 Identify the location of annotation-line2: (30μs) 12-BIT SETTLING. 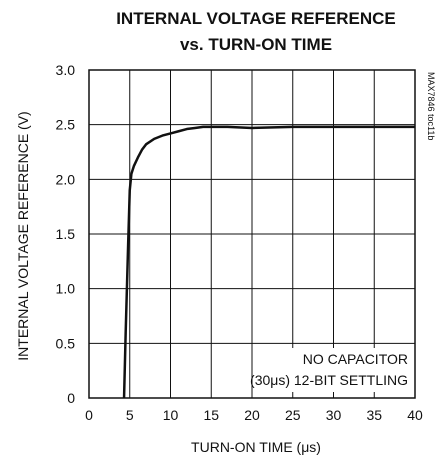
(329, 380).